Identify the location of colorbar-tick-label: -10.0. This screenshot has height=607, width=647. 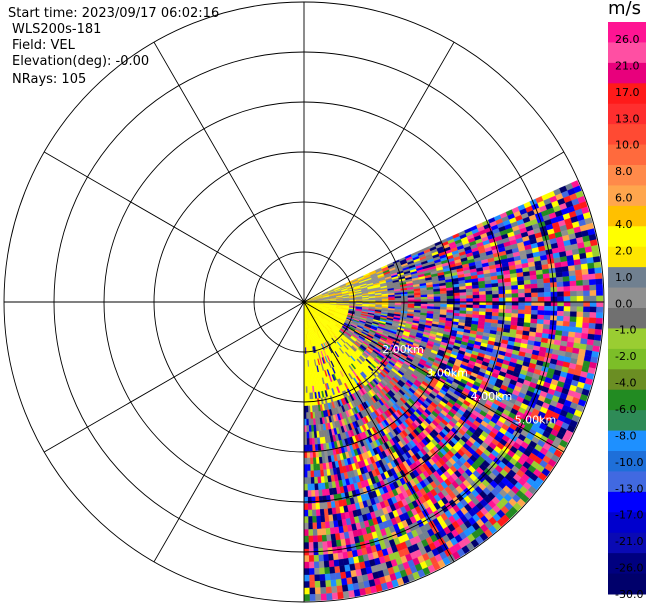
(629, 462).